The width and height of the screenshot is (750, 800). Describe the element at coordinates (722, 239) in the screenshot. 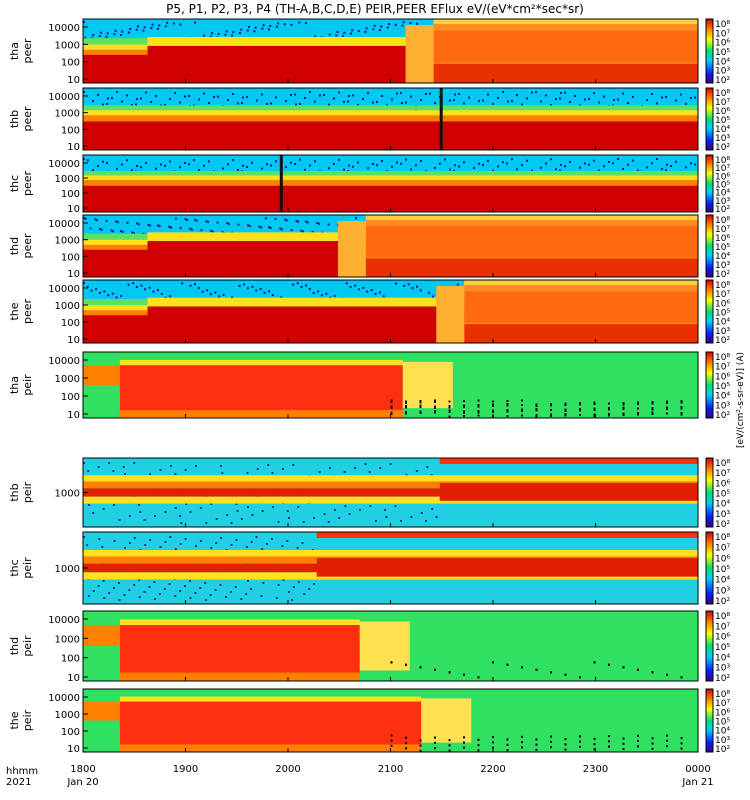

I see `colorbar-tick-label: 10⁶` at that location.